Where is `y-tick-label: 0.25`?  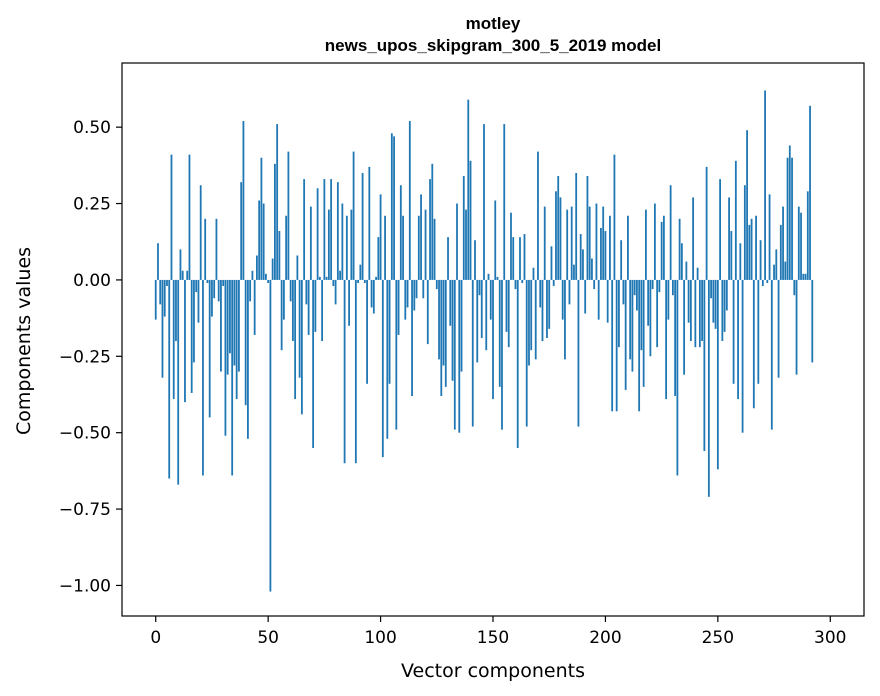
y-tick-label: 0.25 is located at coordinates (92, 205).